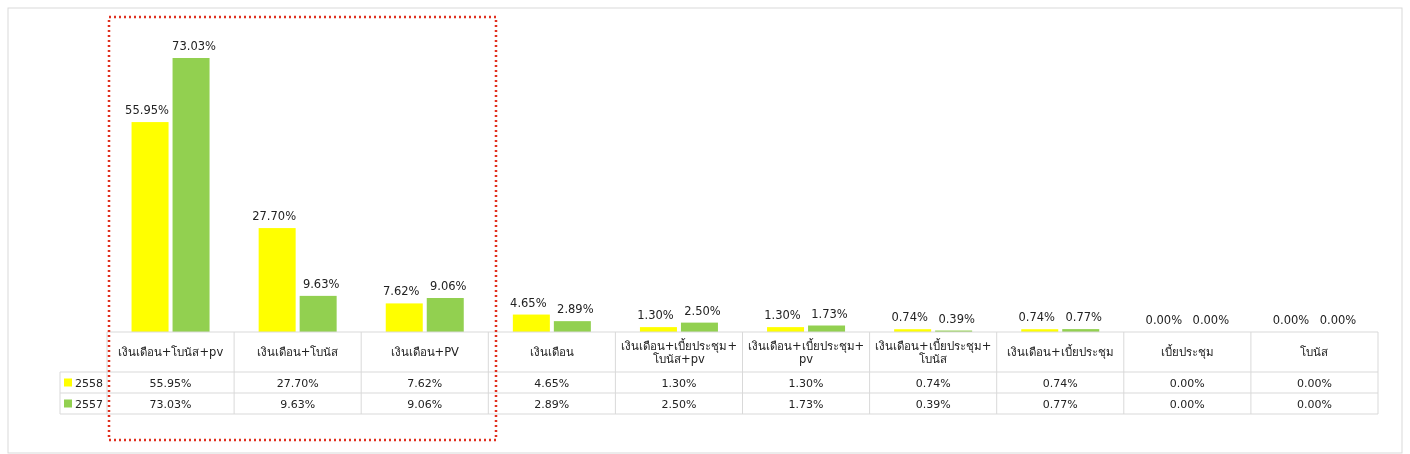 This screenshot has width=1410, height=454. I want to click on text: 1.73%, so click(829, 313).